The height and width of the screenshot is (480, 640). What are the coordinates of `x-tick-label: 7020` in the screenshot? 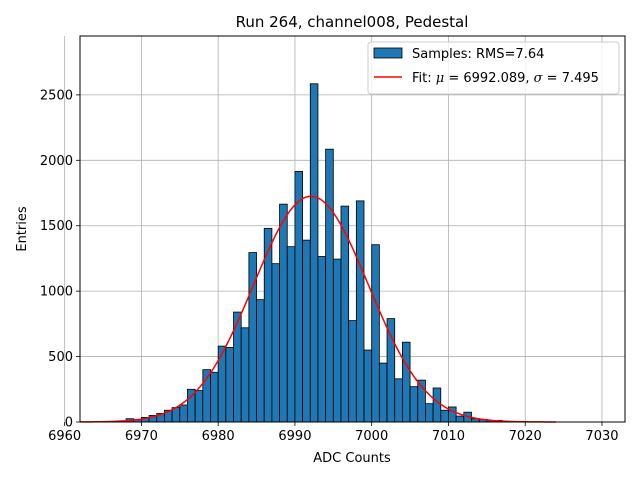 It's located at (525, 436).